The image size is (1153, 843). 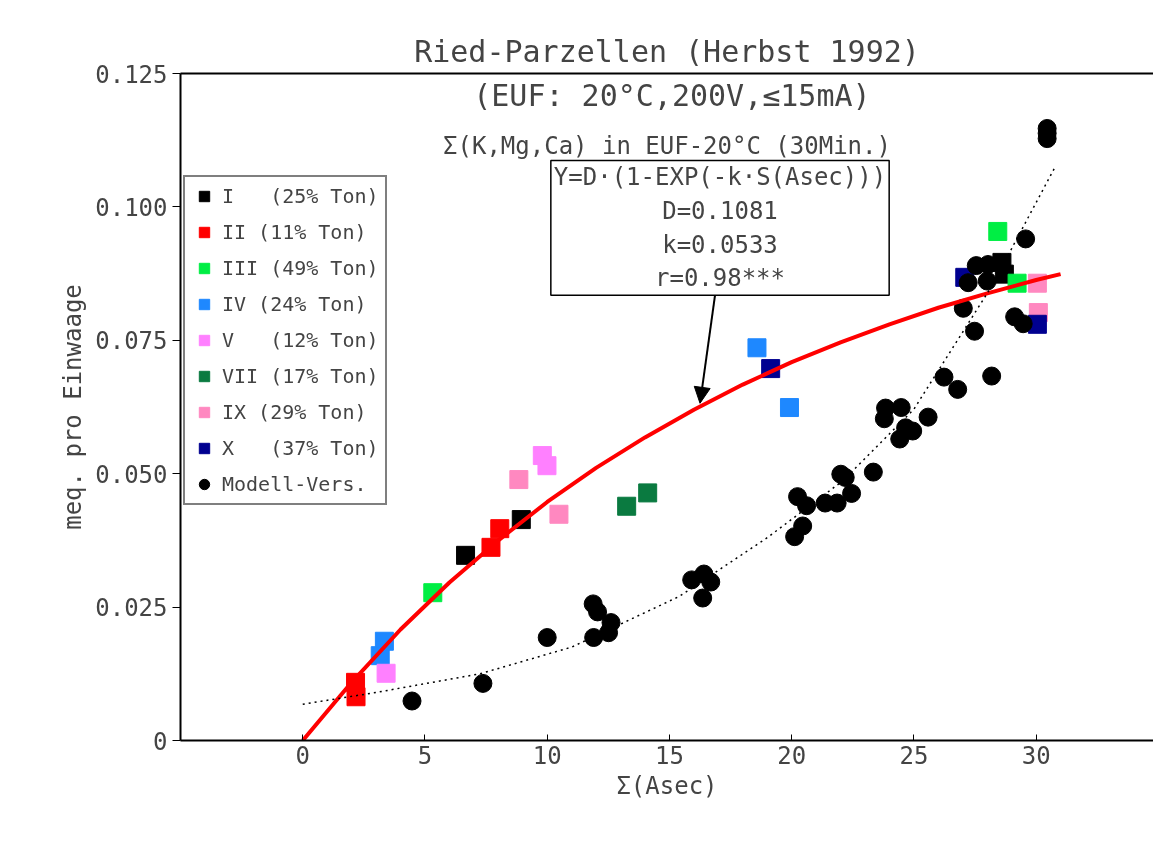 What do you see at coordinates (792, 755) in the screenshot?
I see `x-tick-label: 20` at bounding box center [792, 755].